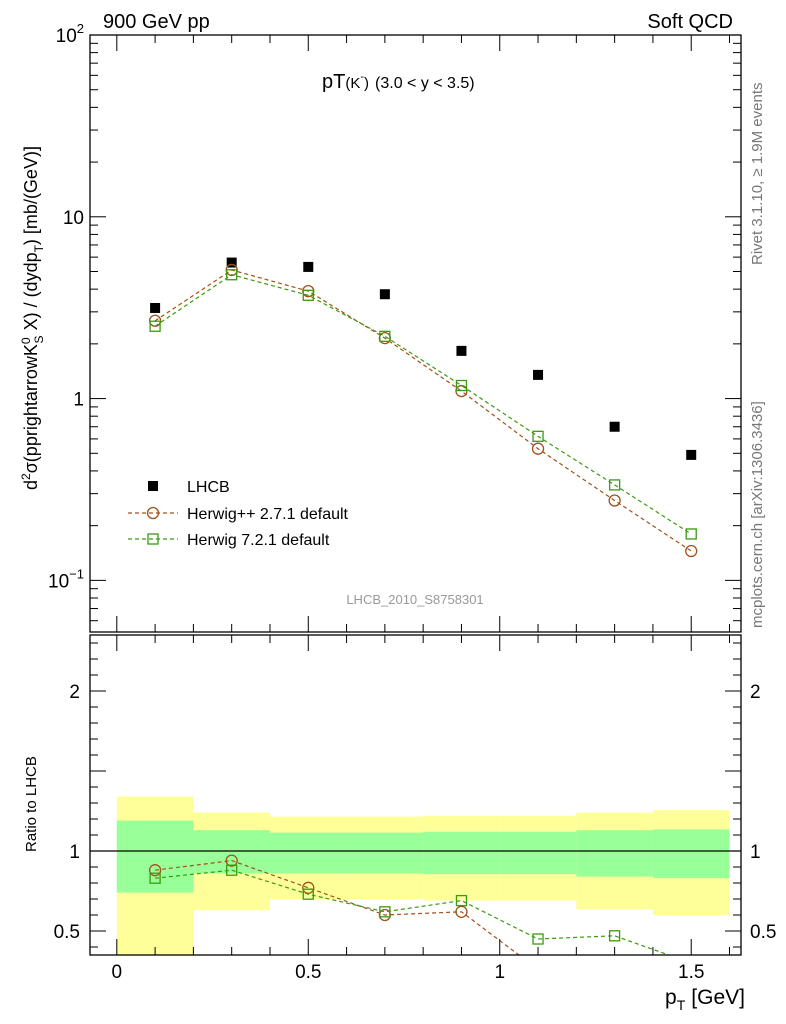  What do you see at coordinates (425, 83) in the screenshot?
I see `main-title-range: (3.0 < y < 3.5)` at bounding box center [425, 83].